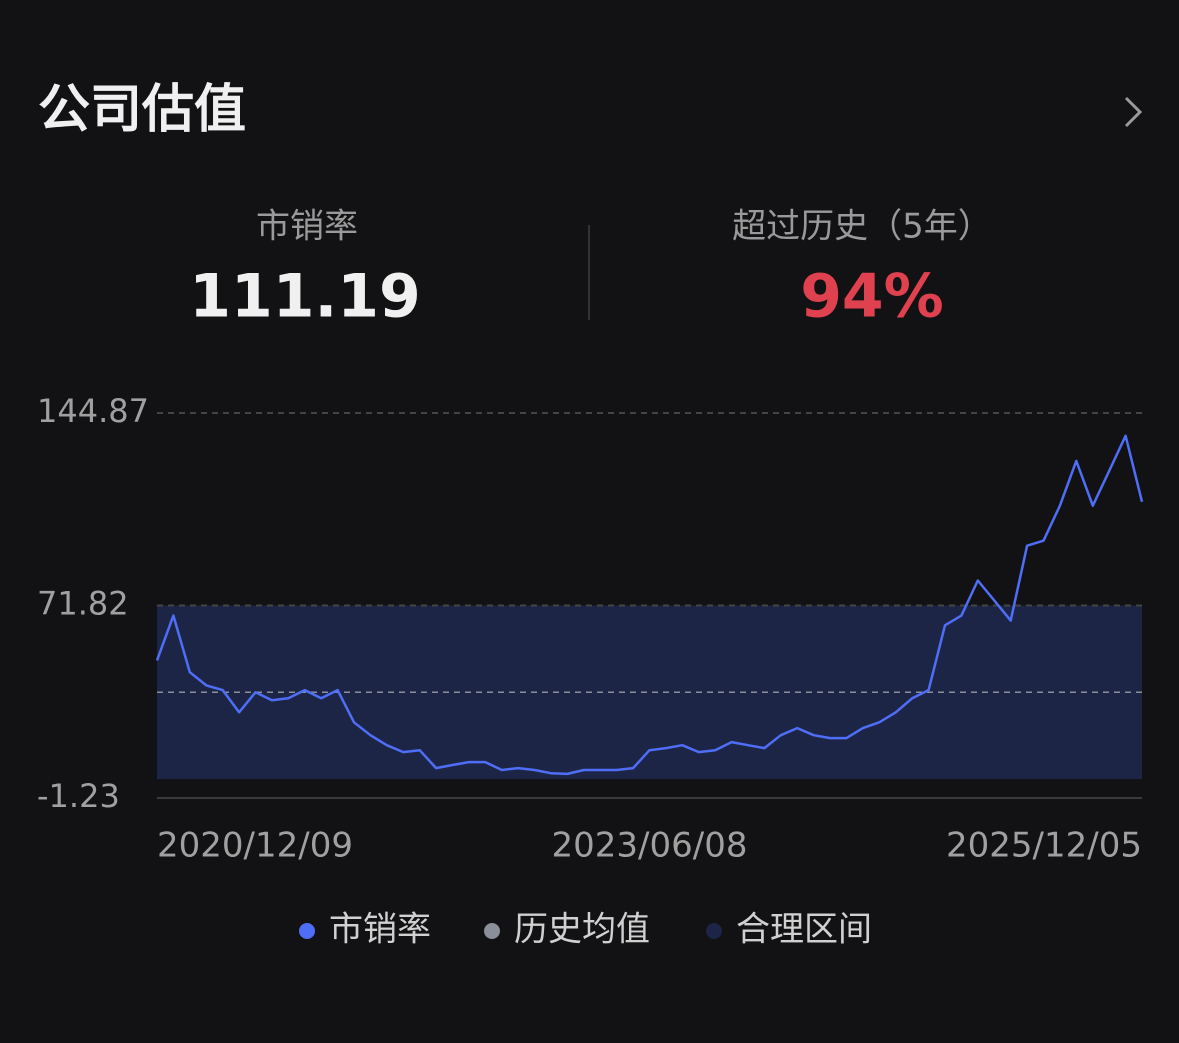 Image resolution: width=1179 pixels, height=1043 pixels. Describe the element at coordinates (93, 411) in the screenshot. I see `y-tick-label: 144.87` at that location.